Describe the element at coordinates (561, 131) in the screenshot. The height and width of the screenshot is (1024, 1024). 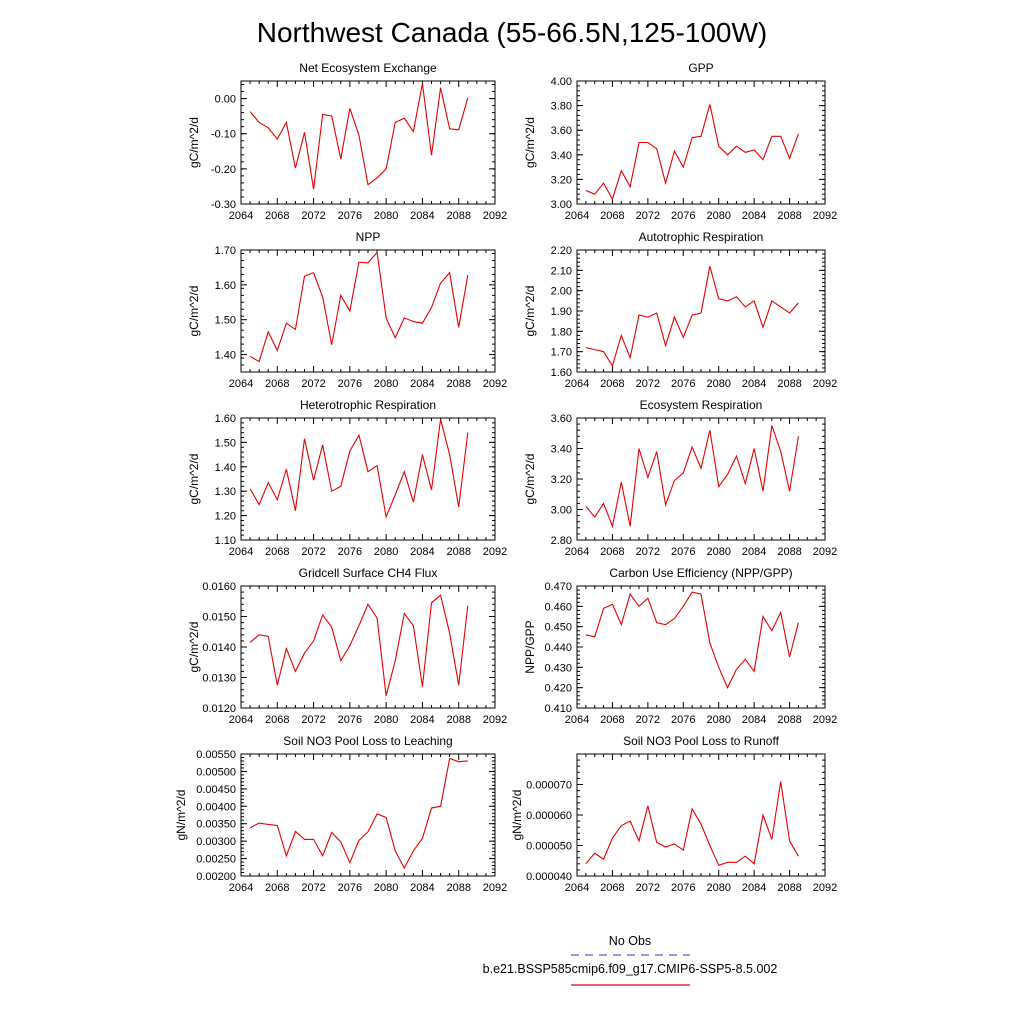
I see `y-tick-label: 3.60` at that location.